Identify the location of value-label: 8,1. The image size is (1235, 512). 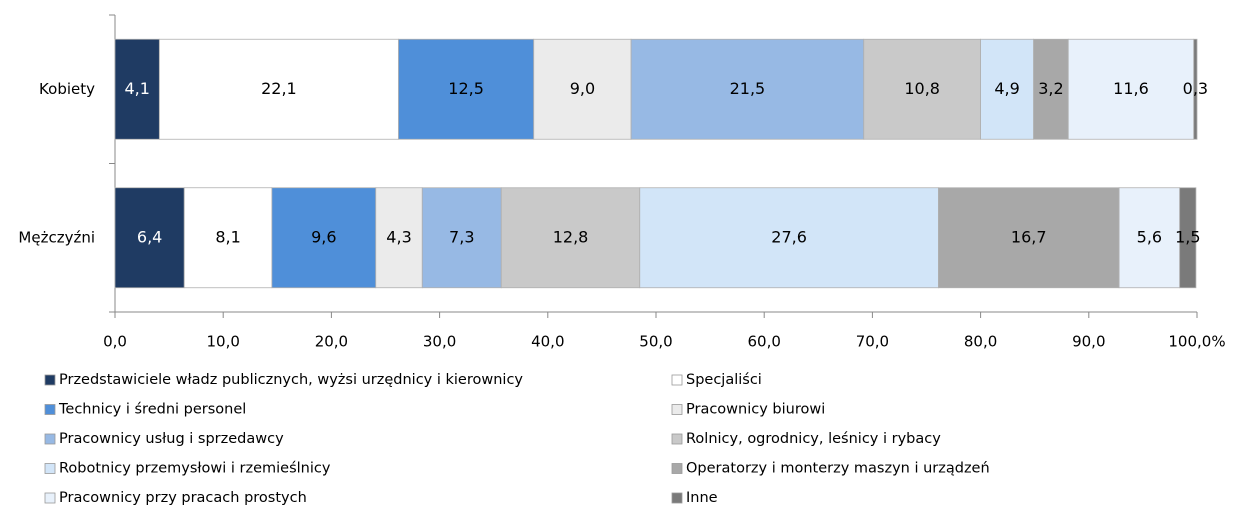
(227, 236).